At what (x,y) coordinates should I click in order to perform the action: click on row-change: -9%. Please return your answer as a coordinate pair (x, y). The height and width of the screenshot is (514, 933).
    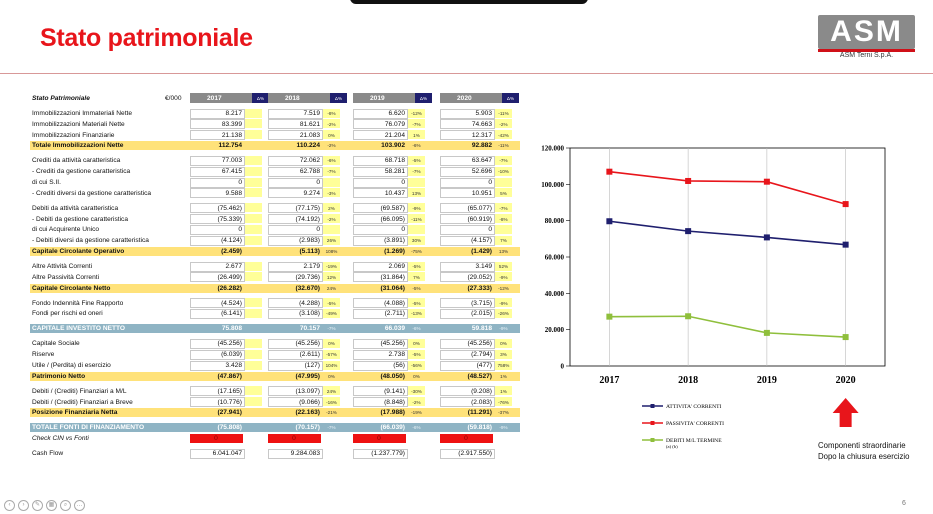
    Looking at the image, I should click on (503, 329).